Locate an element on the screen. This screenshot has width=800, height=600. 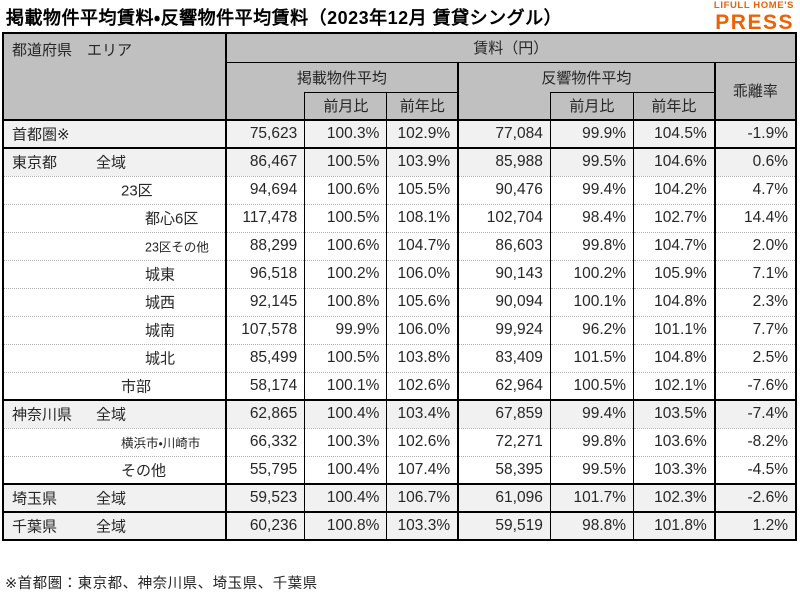
area-label: 都心6区 is located at coordinates (172, 219).